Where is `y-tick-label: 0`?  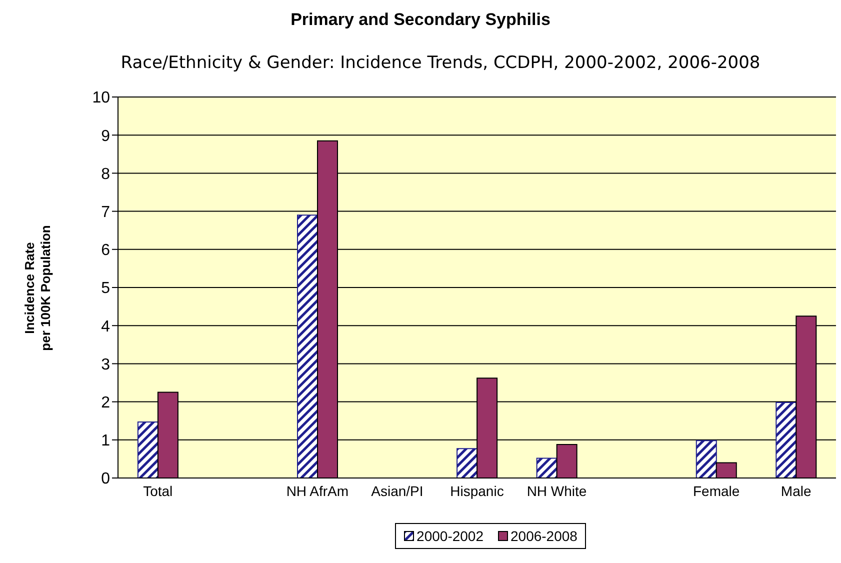
y-tick-label: 0 is located at coordinates (105, 479).